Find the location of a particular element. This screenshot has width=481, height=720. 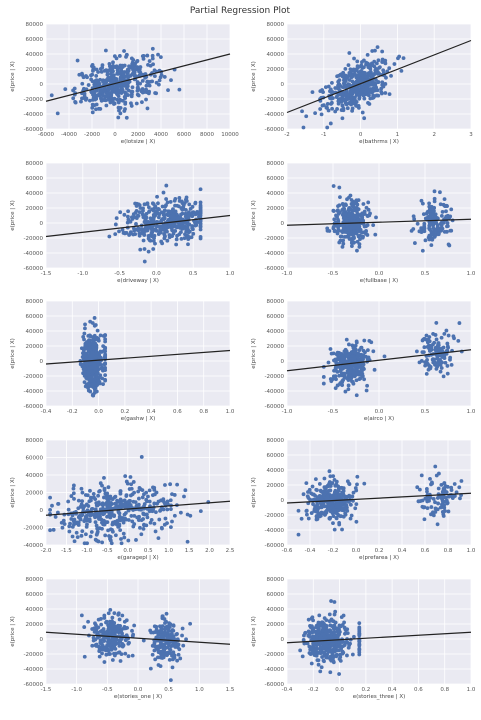

x-tick-label: 10000 is located at coordinates (230, 135).